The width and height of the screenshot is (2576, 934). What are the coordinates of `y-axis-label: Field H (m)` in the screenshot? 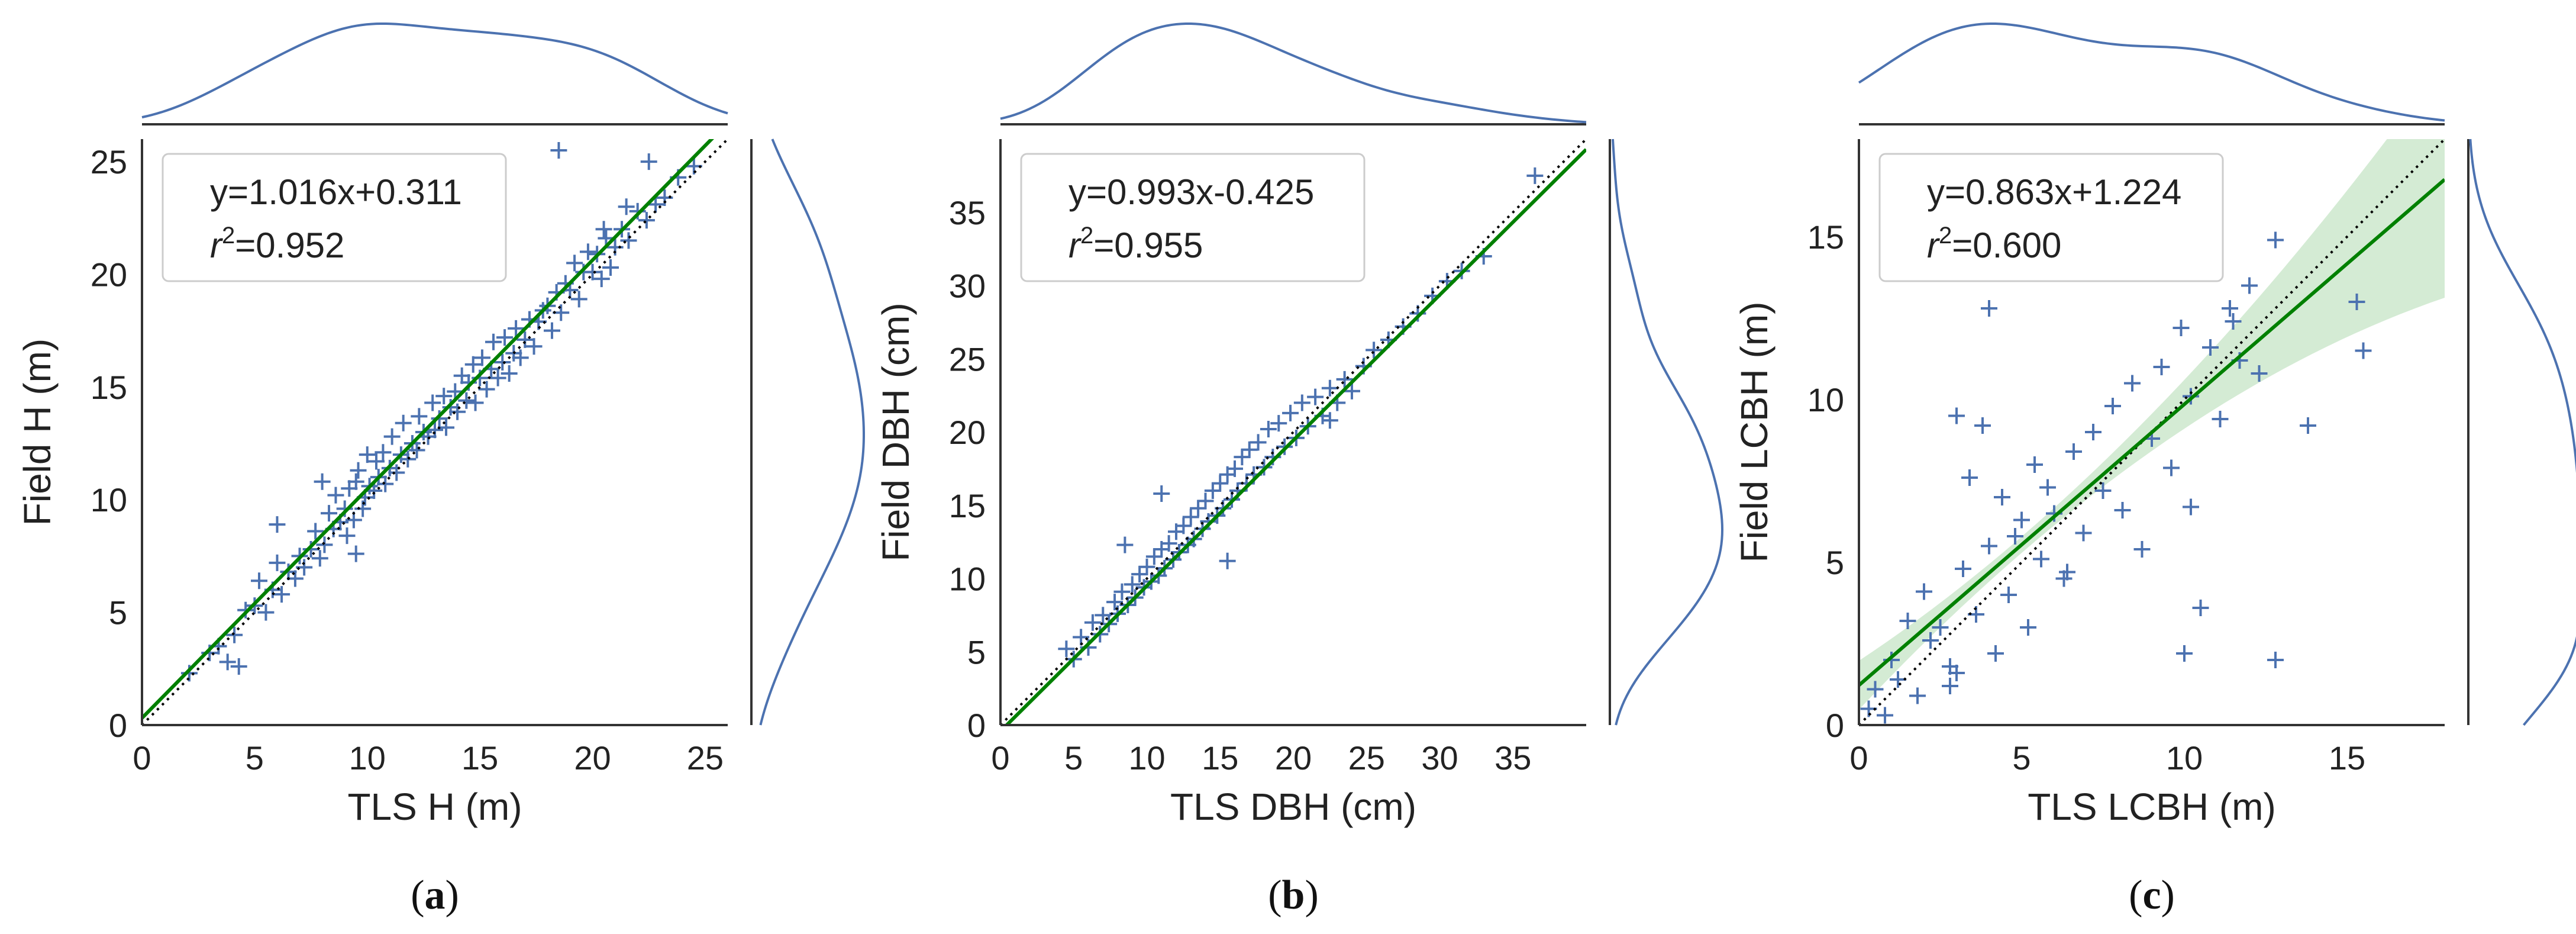 It's located at (37, 433).